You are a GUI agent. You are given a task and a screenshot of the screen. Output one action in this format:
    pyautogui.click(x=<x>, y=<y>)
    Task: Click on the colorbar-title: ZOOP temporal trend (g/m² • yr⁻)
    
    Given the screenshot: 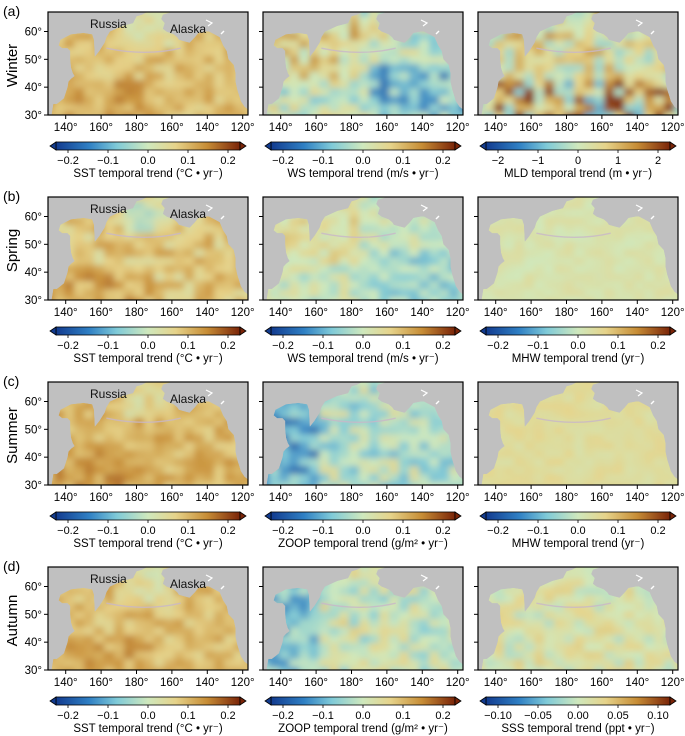 What is the action you would take?
    pyautogui.click(x=363, y=729)
    